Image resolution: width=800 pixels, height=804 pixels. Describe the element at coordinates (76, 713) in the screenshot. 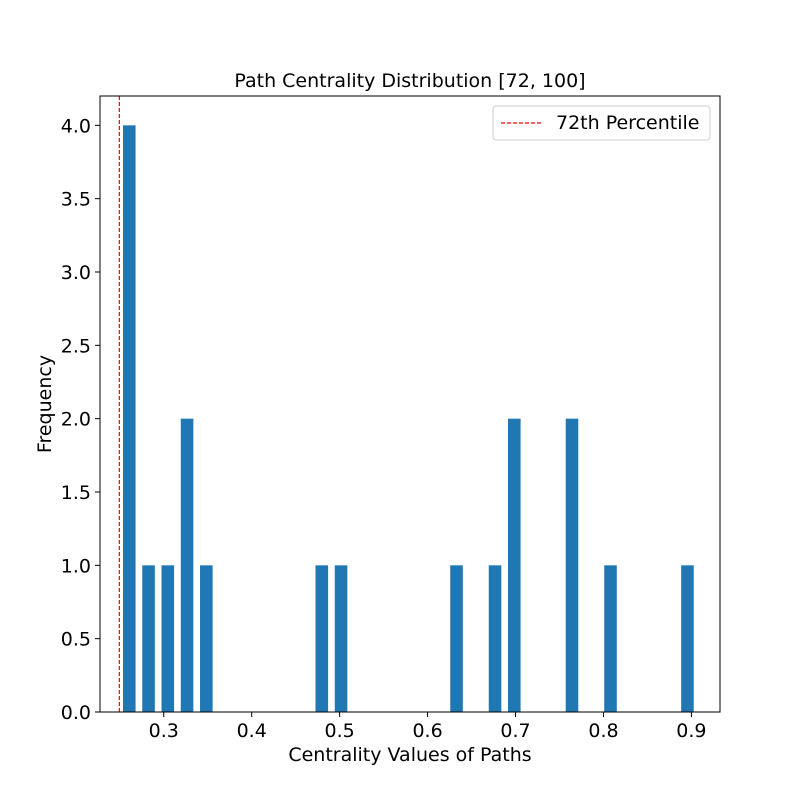

I see `y-tick-label: 0.0` at that location.